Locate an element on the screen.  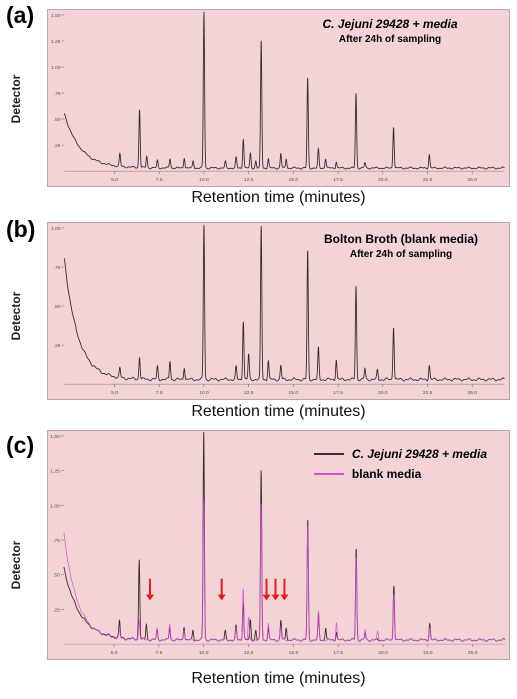
annotation-a-line1: C. Jejuni 29428 + media is located at coordinates (390, 24).